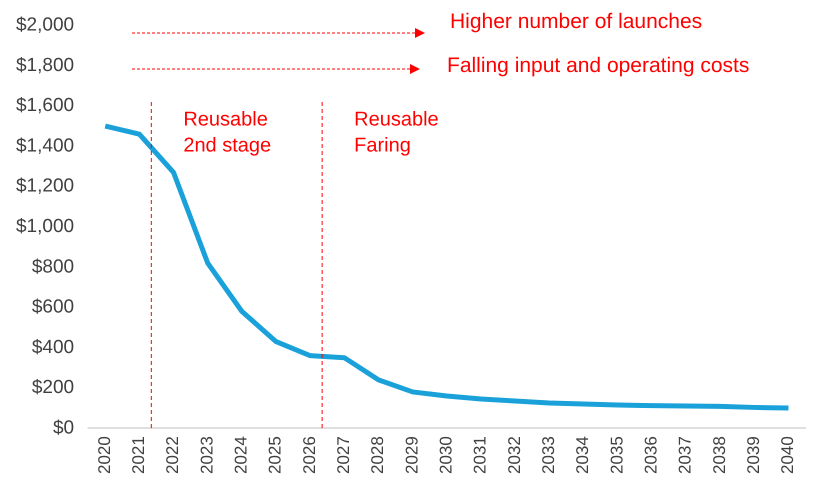 The width and height of the screenshot is (817, 484). Describe the element at coordinates (548, 455) in the screenshot. I see `x-tick-label: 2033` at that location.